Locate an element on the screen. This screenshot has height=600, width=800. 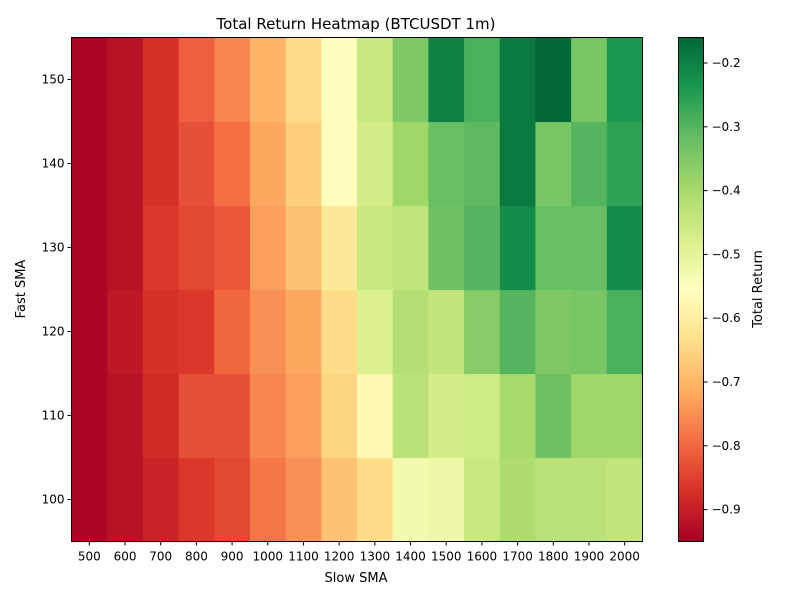
y-tick-label: 120 is located at coordinates (53, 332).